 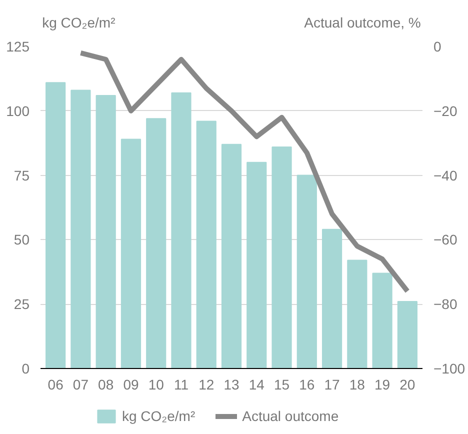 I want to click on x-tick-label: 08, so click(x=106, y=384).